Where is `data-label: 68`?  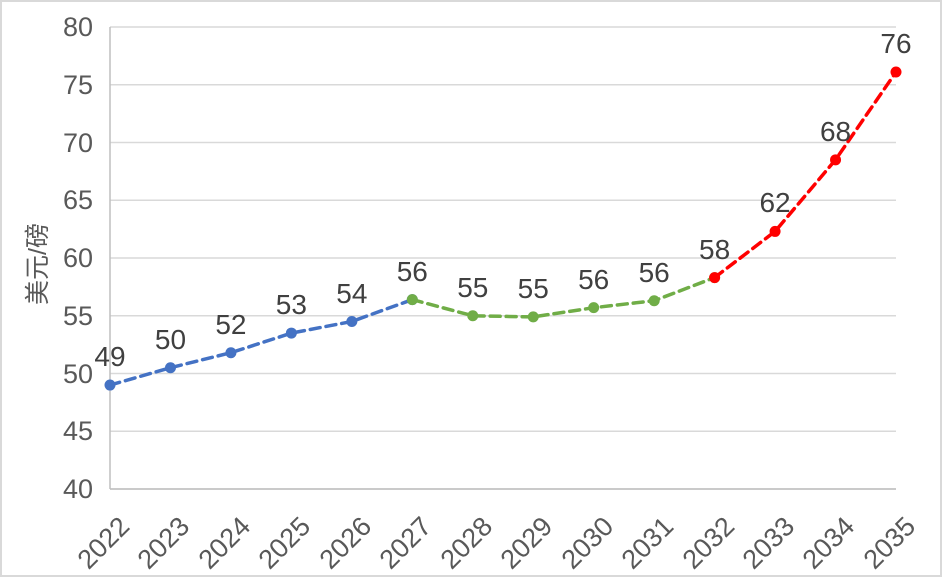 data-label: 68 is located at coordinates (835, 131).